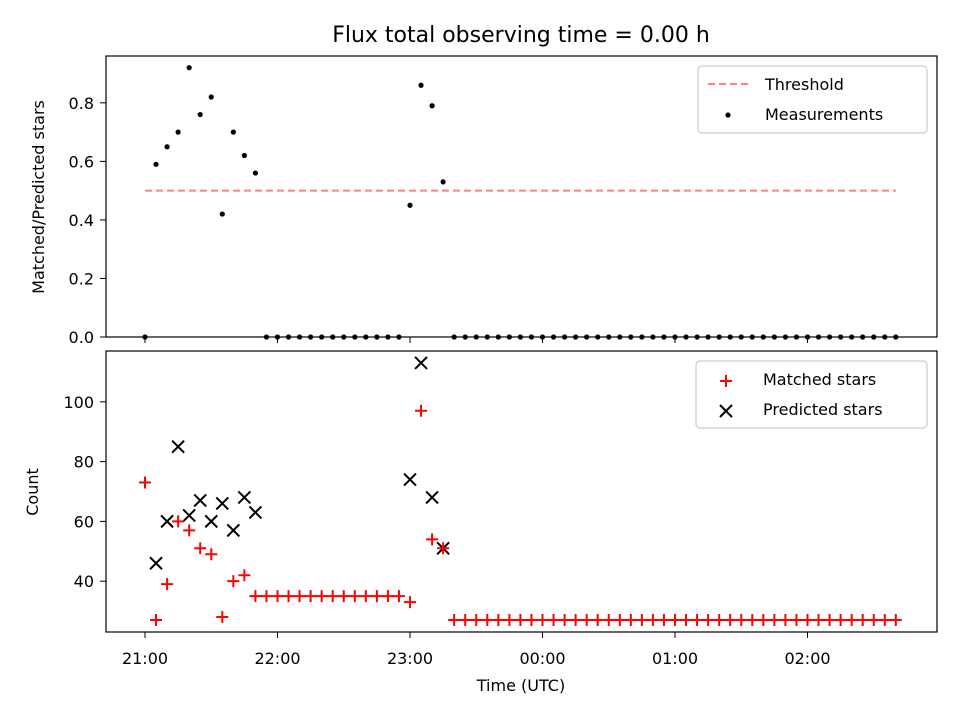 The height and width of the screenshot is (720, 960). What do you see at coordinates (38, 197) in the screenshot?
I see `top-y-axis-label: Matched/Predicted stars` at bounding box center [38, 197].